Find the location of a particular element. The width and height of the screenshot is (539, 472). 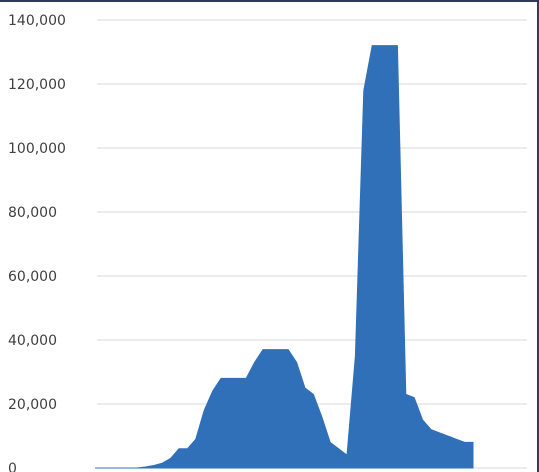

y-tick-label: 80,000 is located at coordinates (32, 213).